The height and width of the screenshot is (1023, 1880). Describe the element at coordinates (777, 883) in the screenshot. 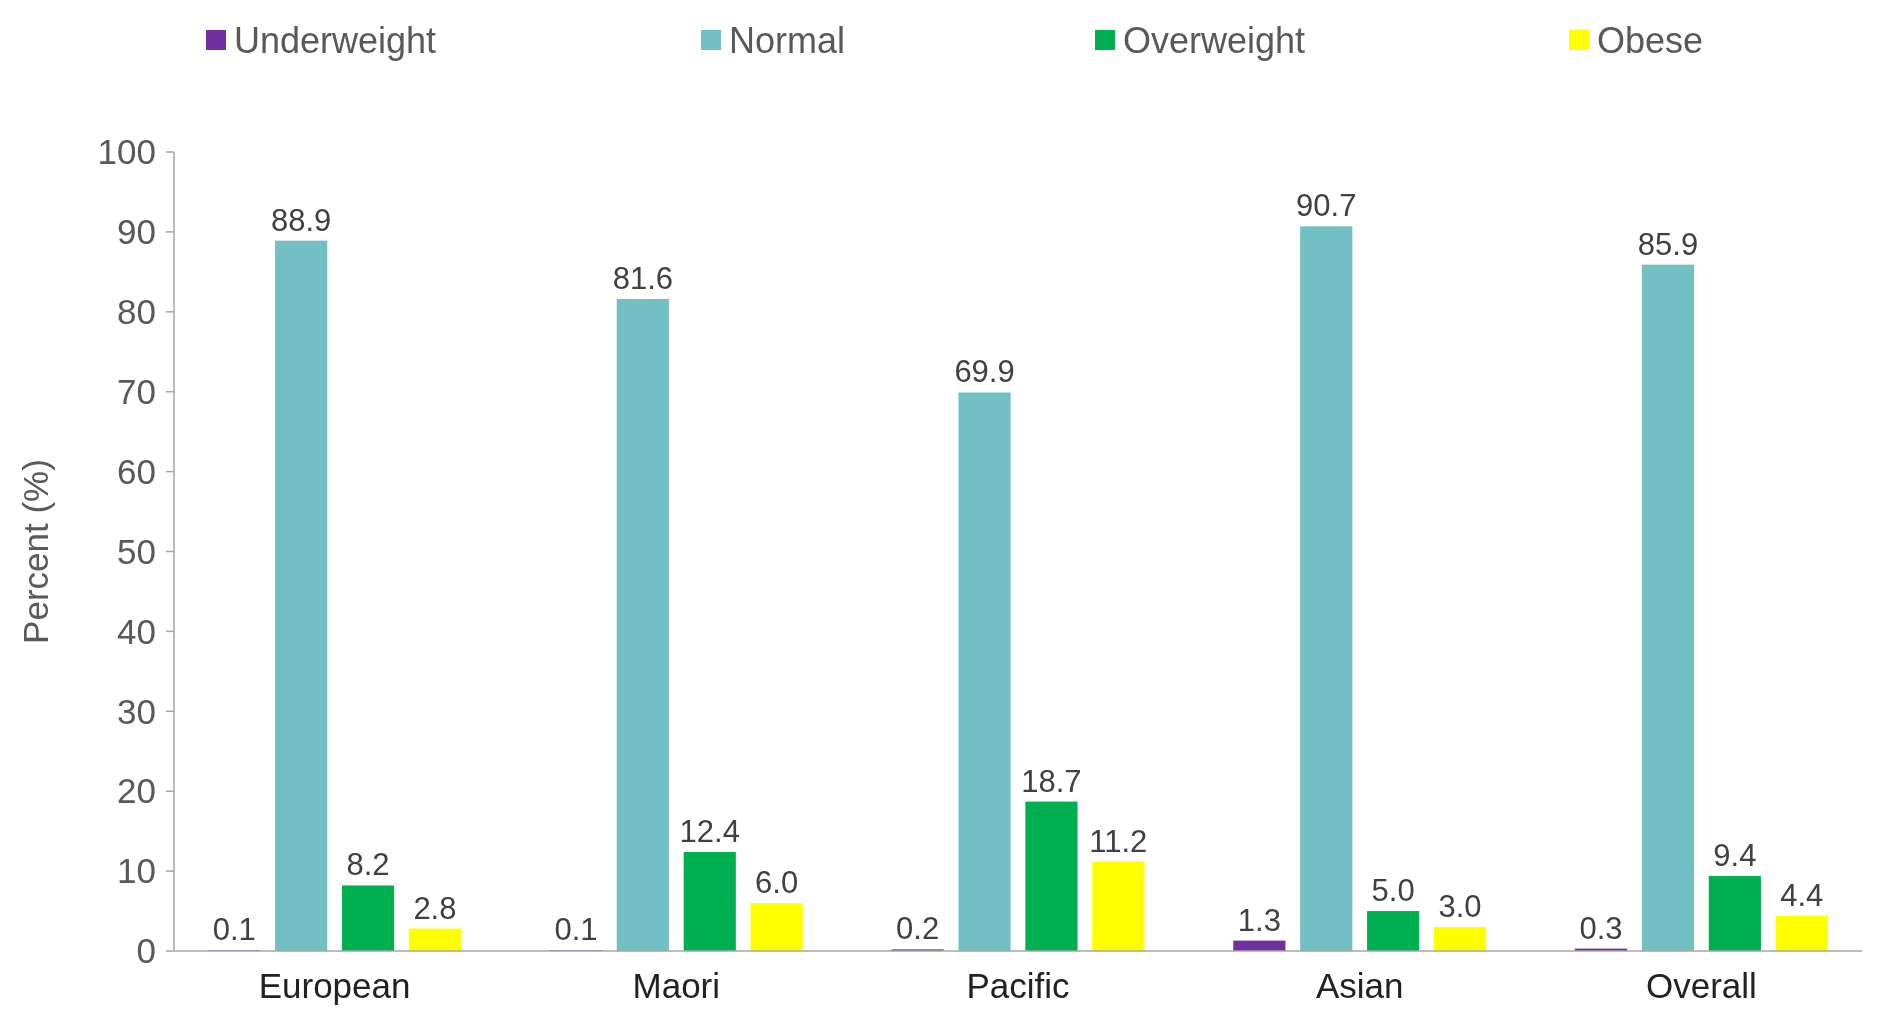

I see `data-label: 6.0` at that location.